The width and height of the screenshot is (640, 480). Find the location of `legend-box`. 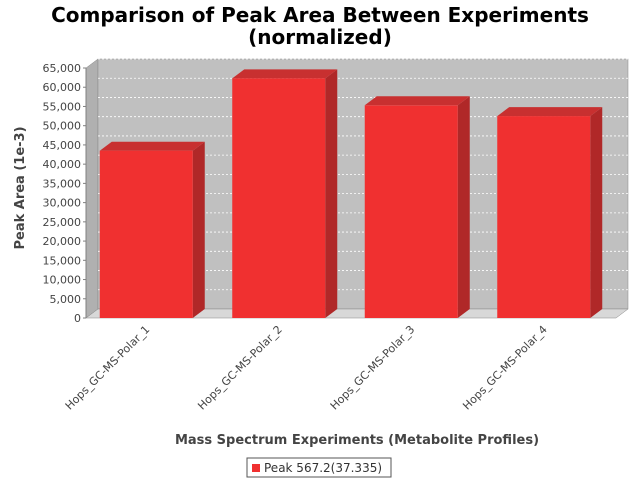

legend-box is located at coordinates (319, 467).